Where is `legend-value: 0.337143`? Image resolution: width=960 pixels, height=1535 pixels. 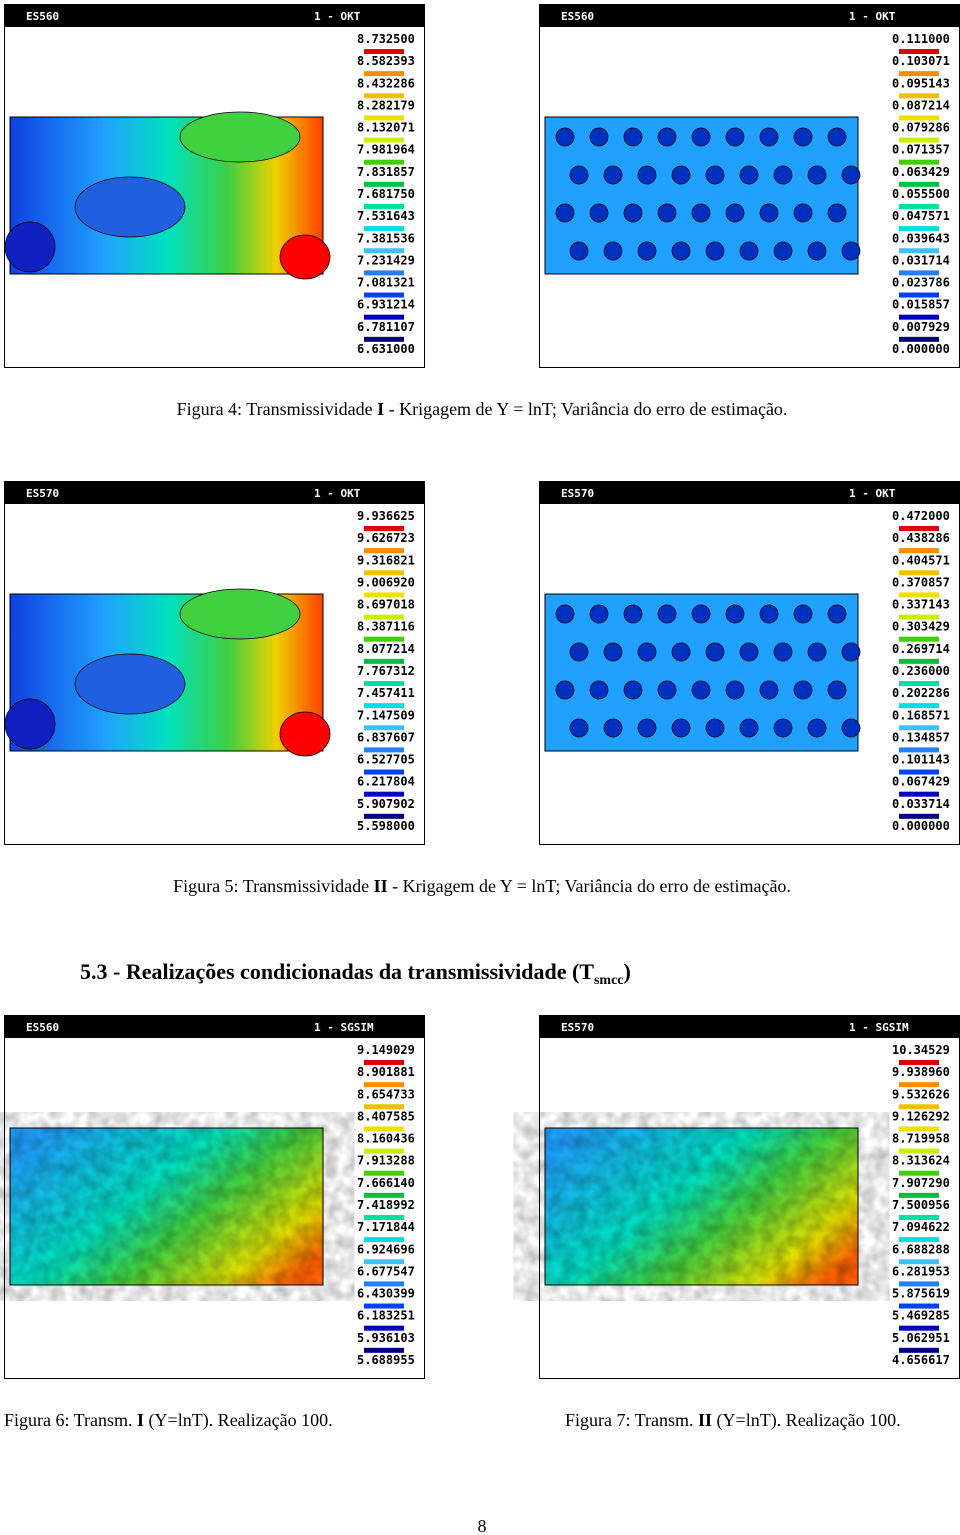
legend-value: 0.337143 is located at coordinates (921, 605).